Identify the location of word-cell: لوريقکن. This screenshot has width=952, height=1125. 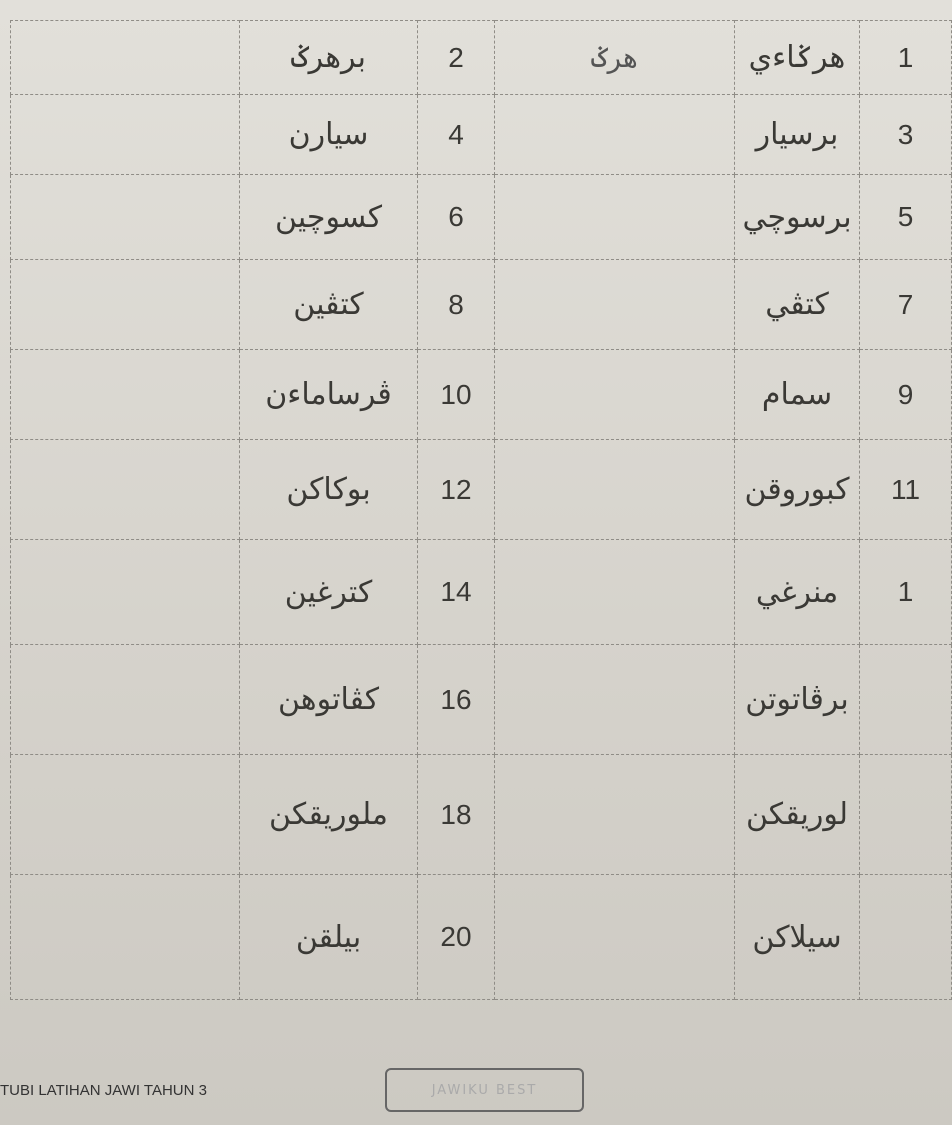
(797, 815).